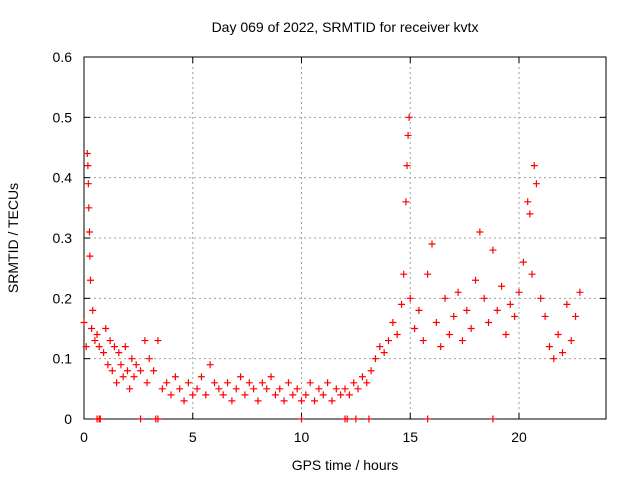 This screenshot has width=640, height=480. What do you see at coordinates (63, 178) in the screenshot?
I see `y-tick-label: 0.4` at bounding box center [63, 178].